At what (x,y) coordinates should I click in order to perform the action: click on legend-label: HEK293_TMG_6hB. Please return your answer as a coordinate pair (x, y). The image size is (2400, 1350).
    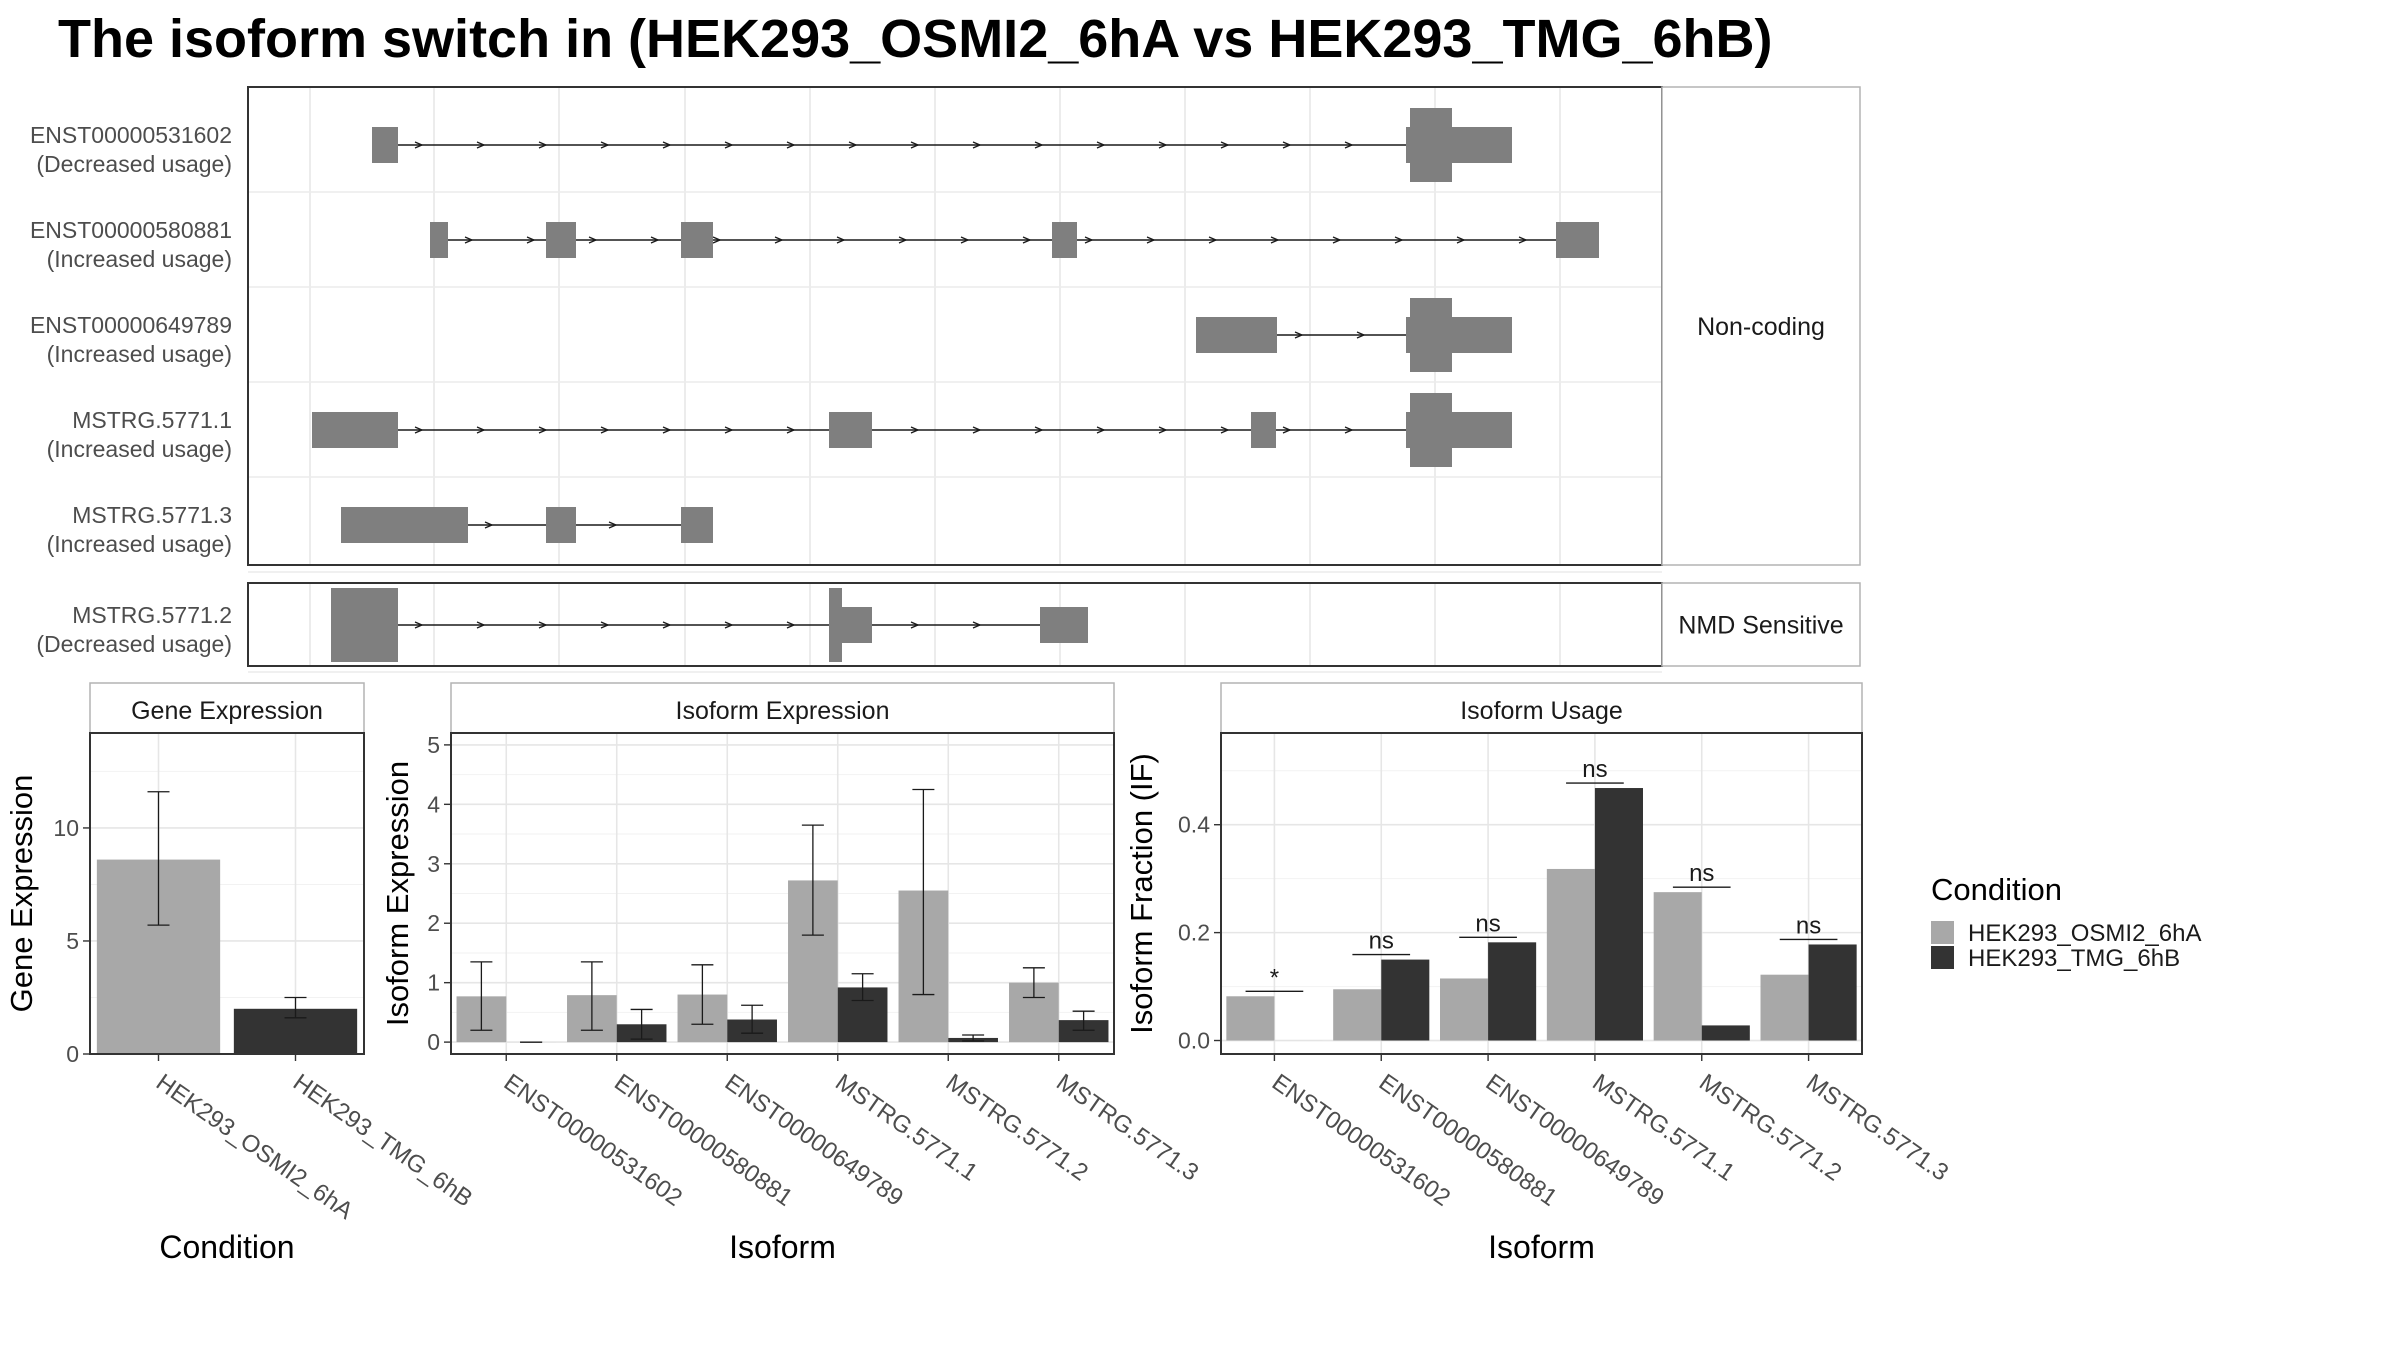
    Looking at the image, I should click on (2074, 958).